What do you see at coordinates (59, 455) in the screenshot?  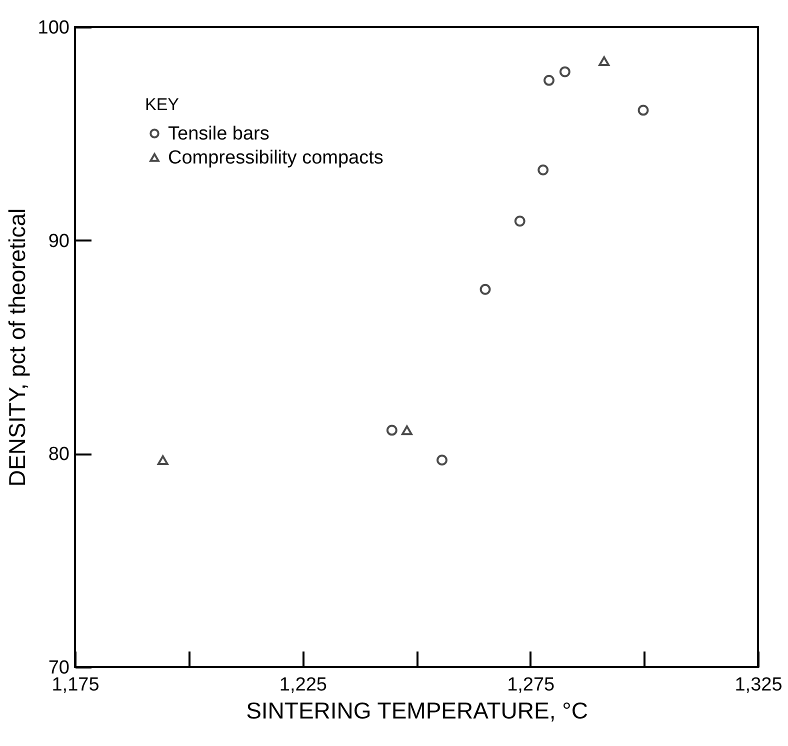 I see `y-tick-label: 80` at bounding box center [59, 455].